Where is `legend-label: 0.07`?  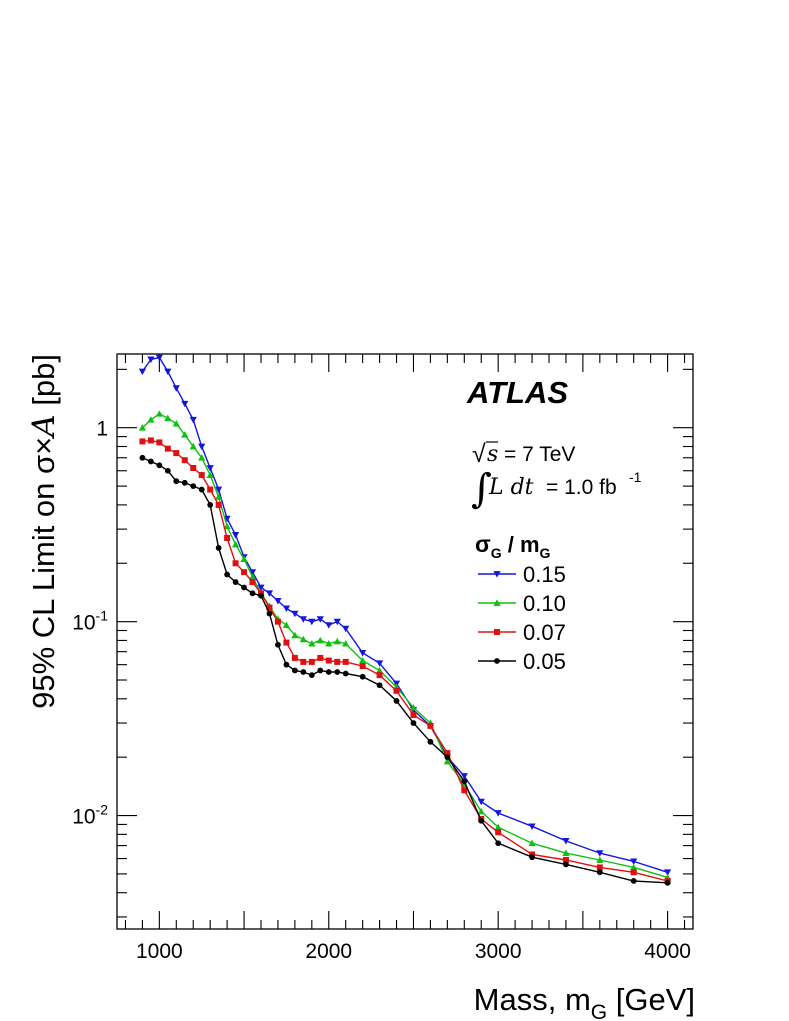
legend-label: 0.07 is located at coordinates (544, 632).